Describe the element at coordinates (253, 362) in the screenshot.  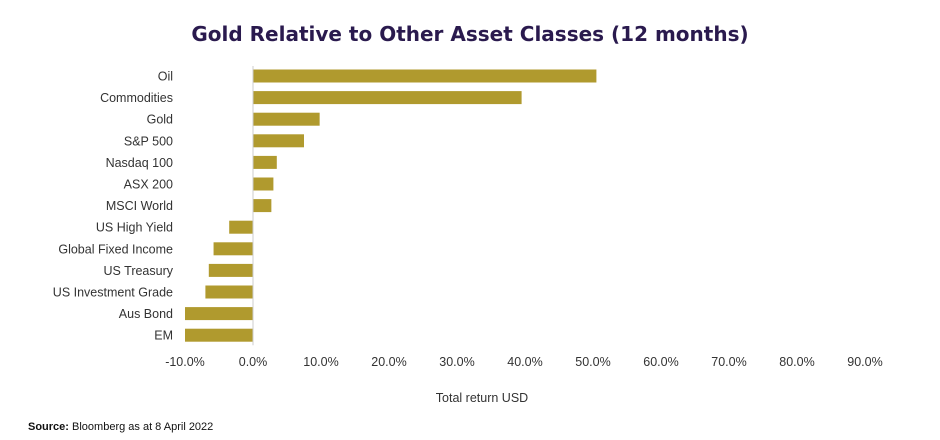
I see `x-tick-label: 0.0%` at that location.